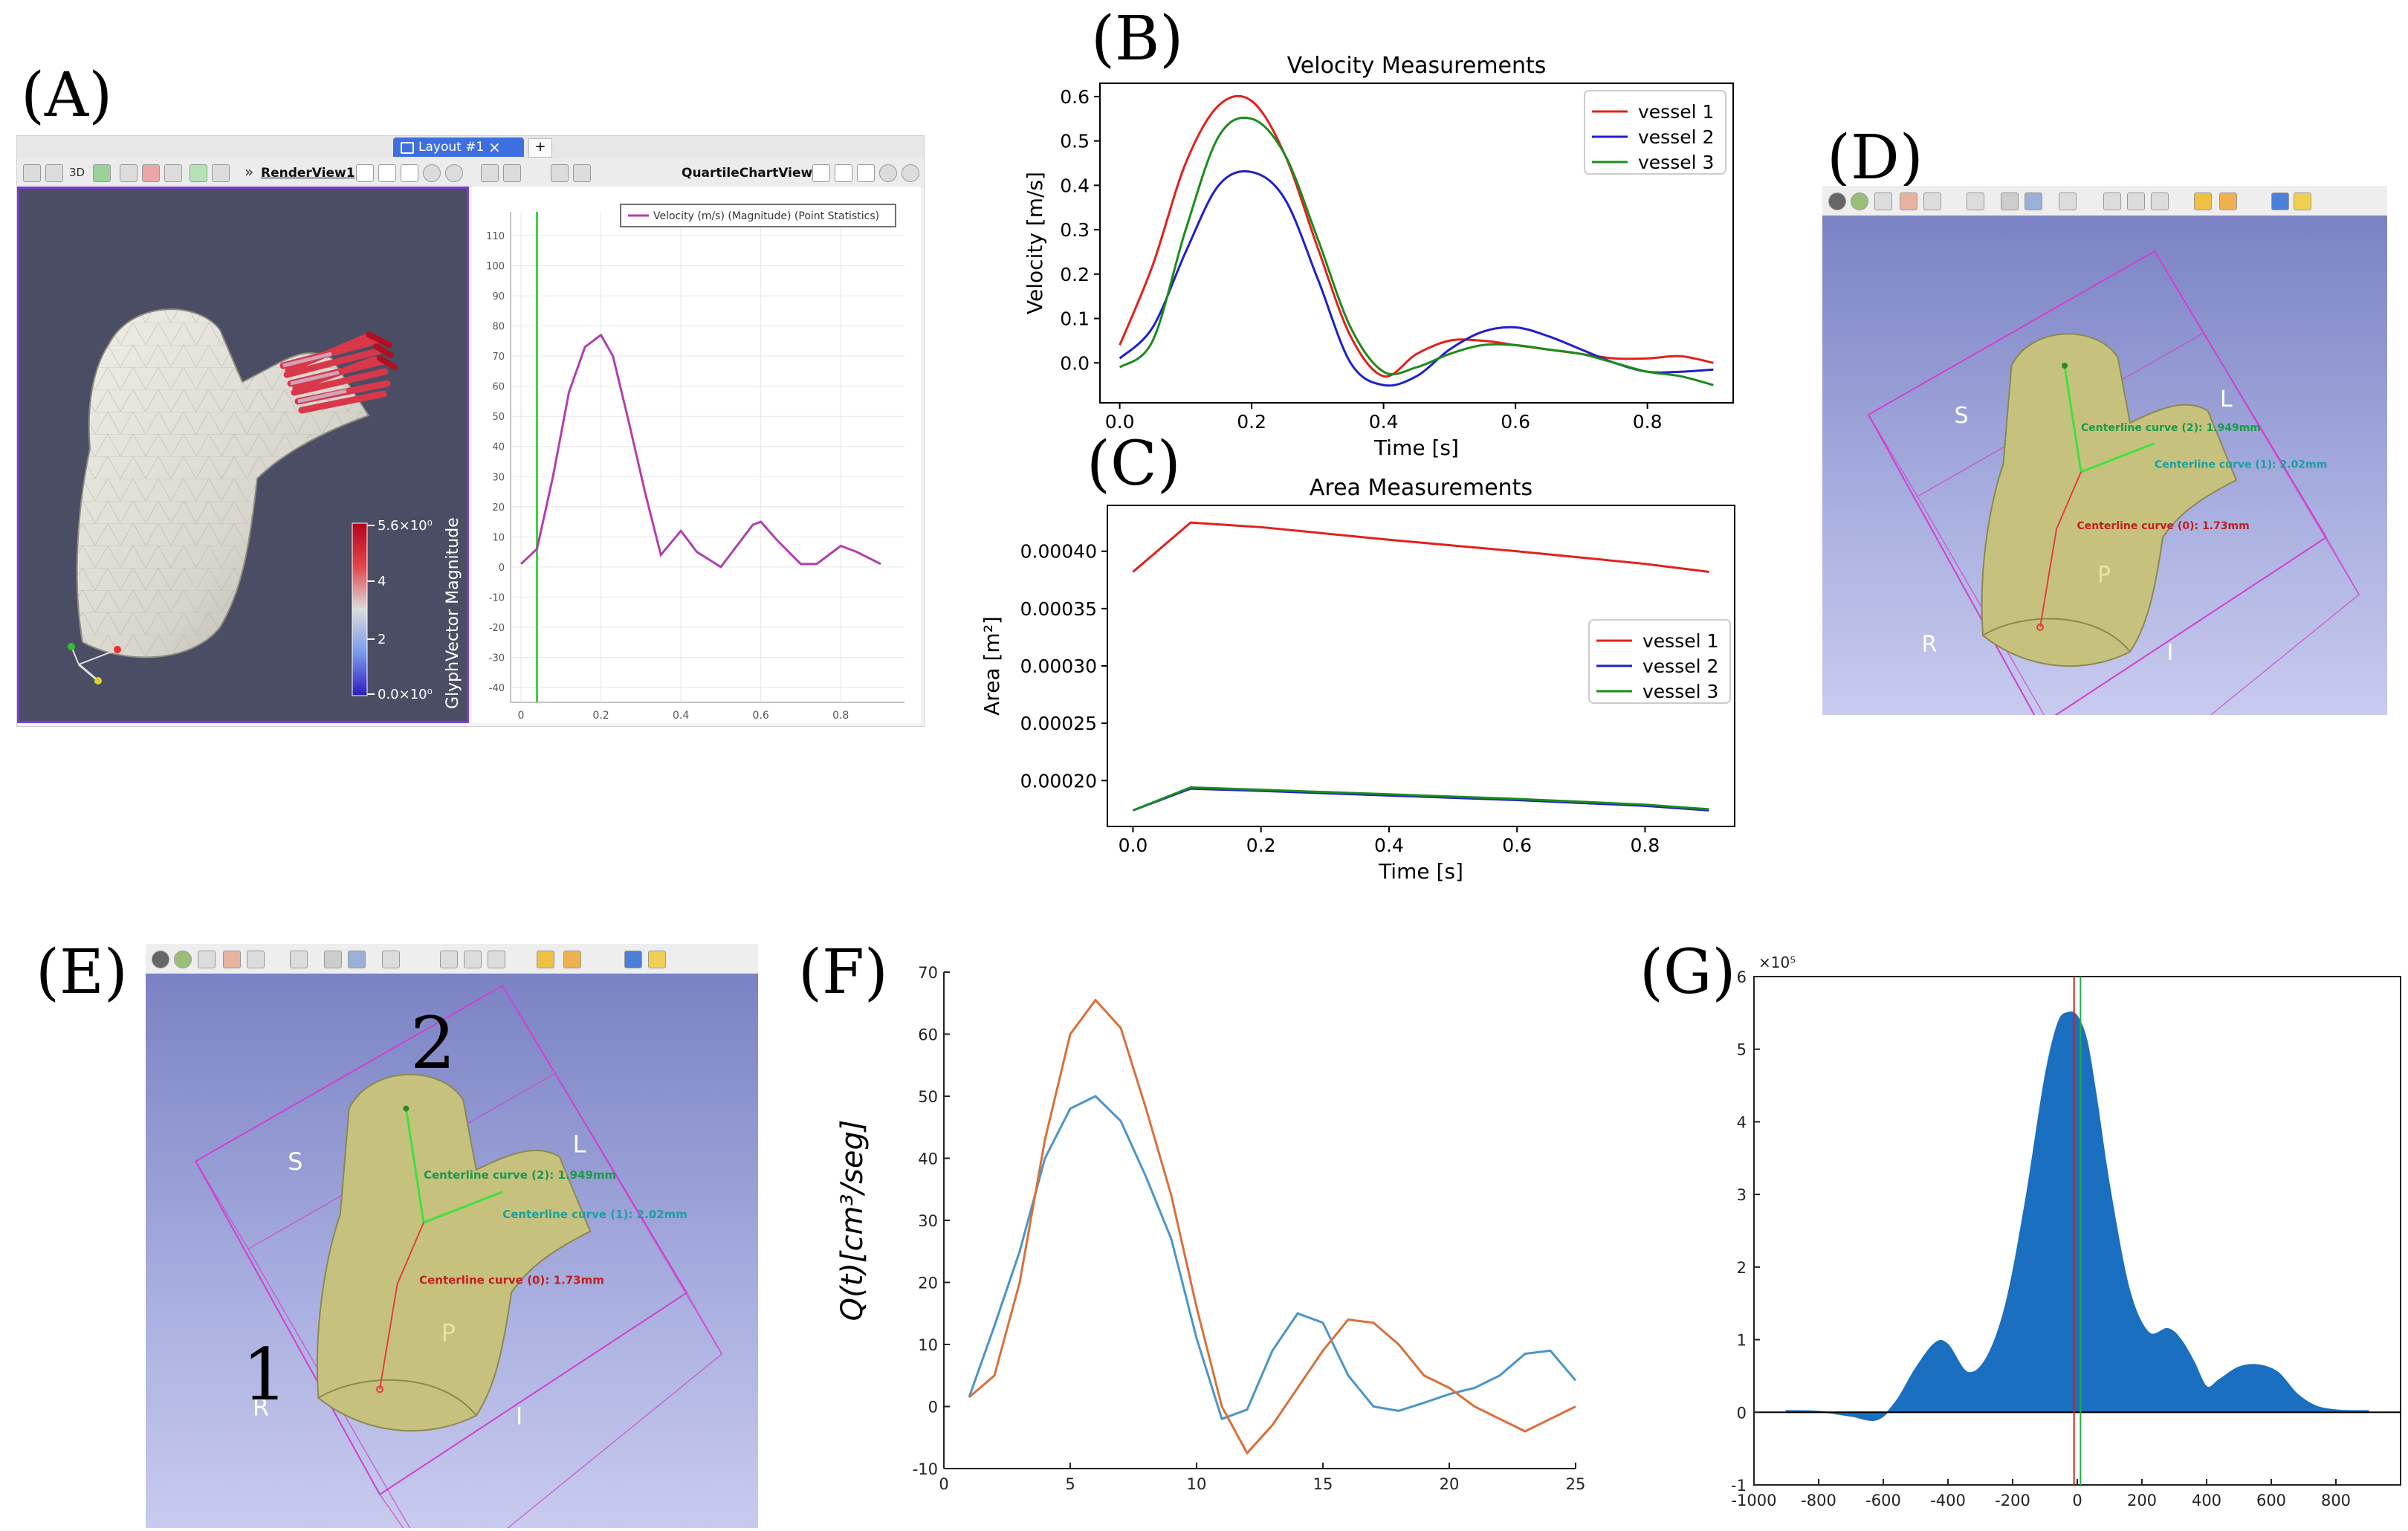 The height and width of the screenshot is (1531, 2408). I want to click on d-bbox-edge, so click(1893, 456).